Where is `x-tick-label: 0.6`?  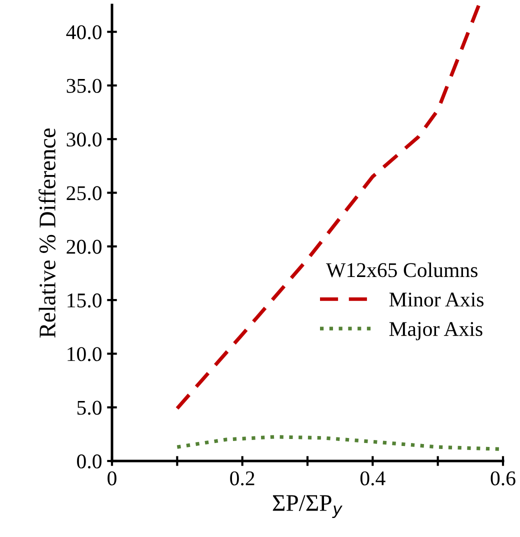
x-tick-label: 0.6 is located at coordinates (503, 478).